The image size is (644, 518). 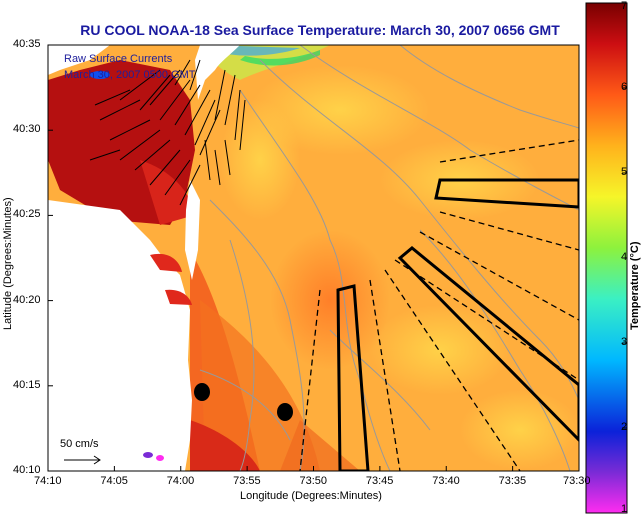 I want to click on y-tick-label: 40:10, so click(x=27, y=470).